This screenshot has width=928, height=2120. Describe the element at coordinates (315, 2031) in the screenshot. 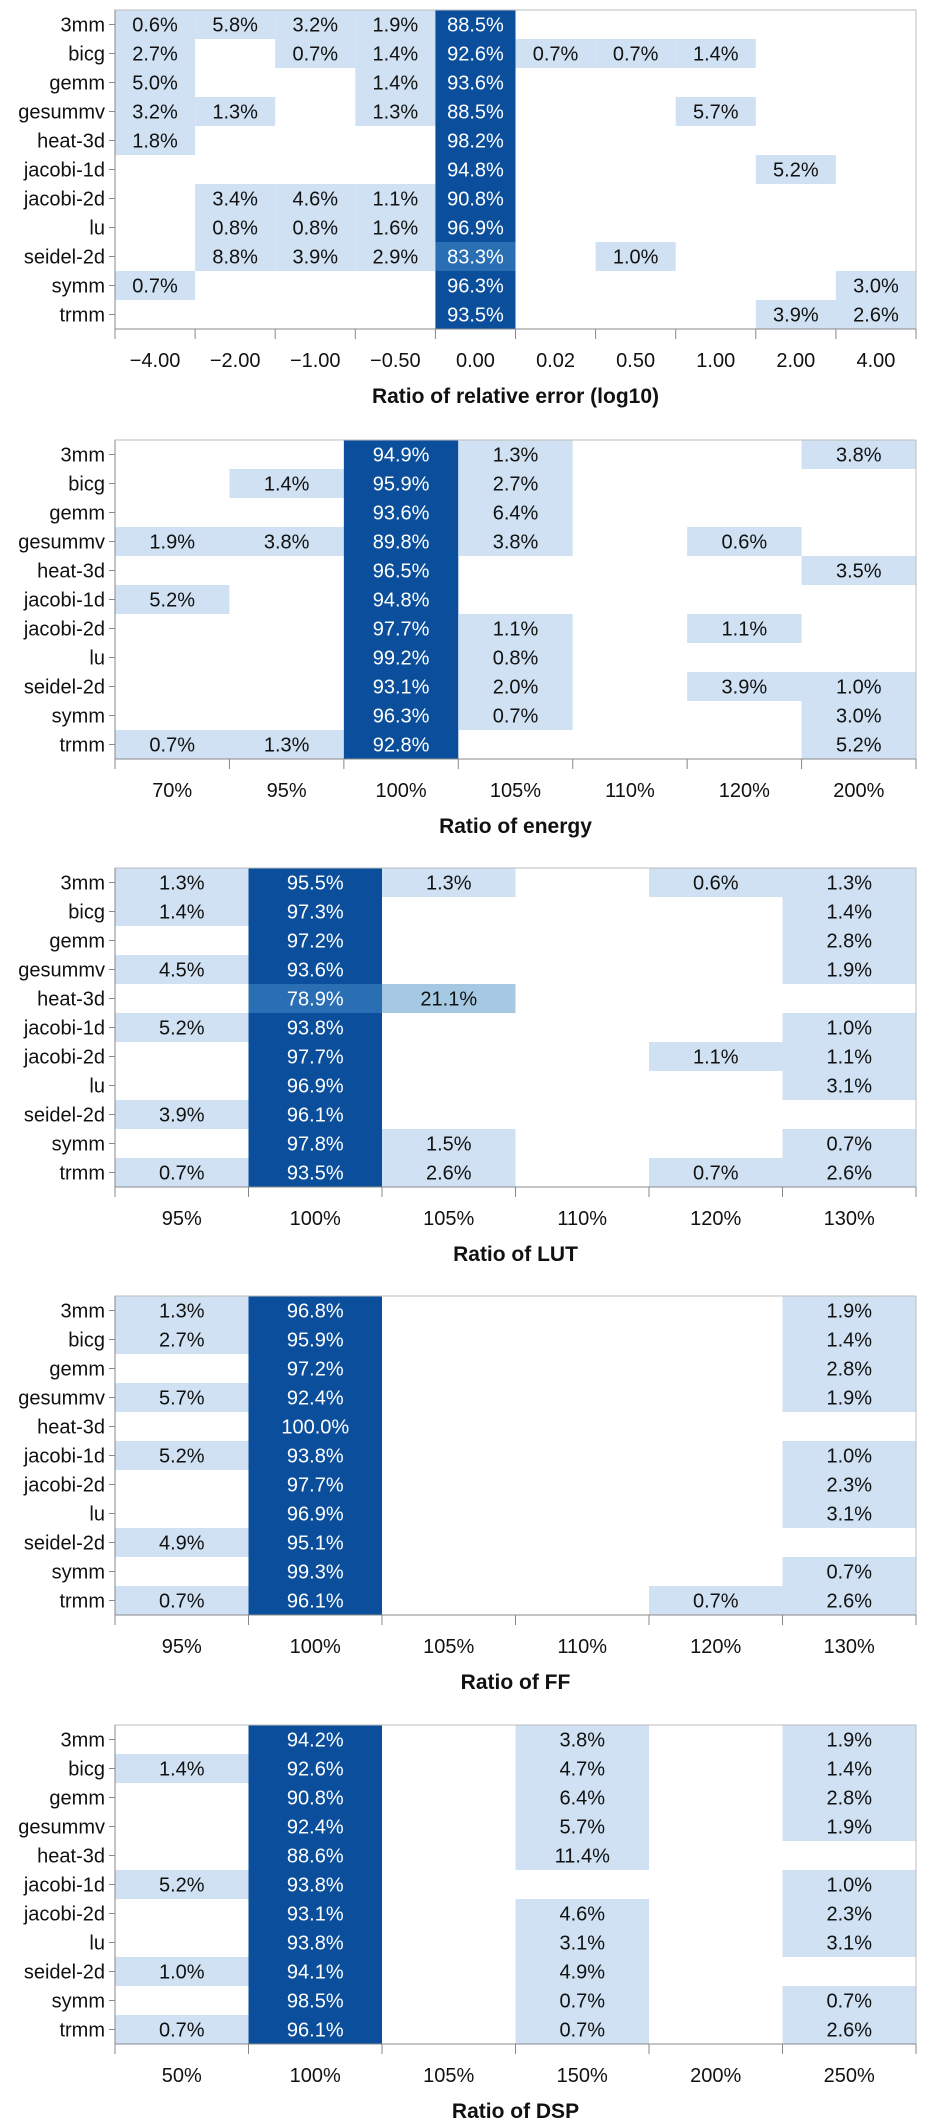

I see `cell-value-label: 96.1%` at that location.